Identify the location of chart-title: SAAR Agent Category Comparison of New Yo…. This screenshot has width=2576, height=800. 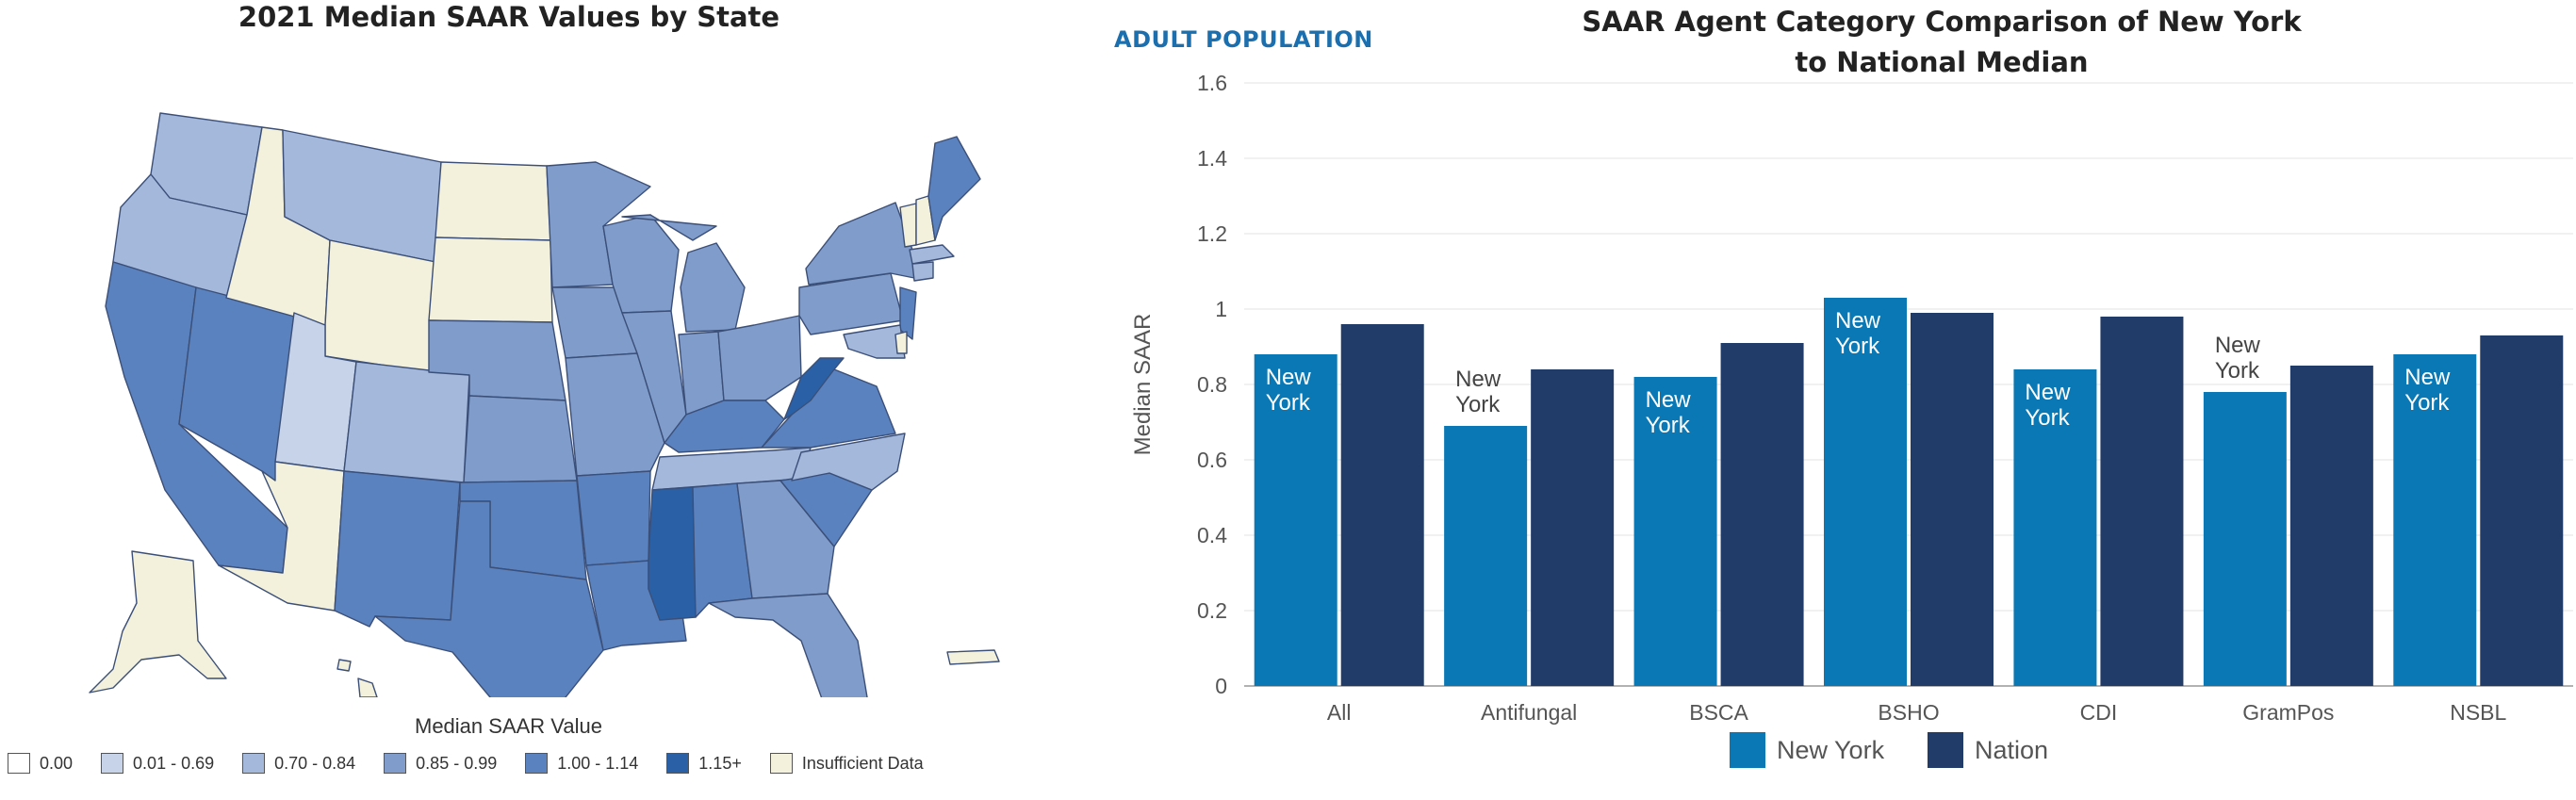
(1941, 42).